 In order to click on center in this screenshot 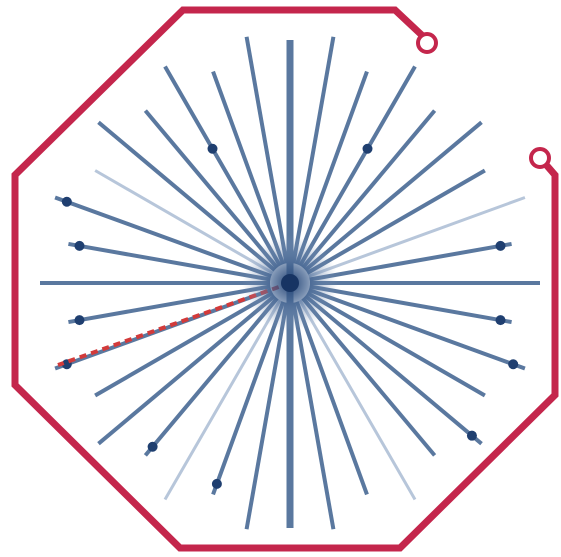, I will do `click(290, 283)`.